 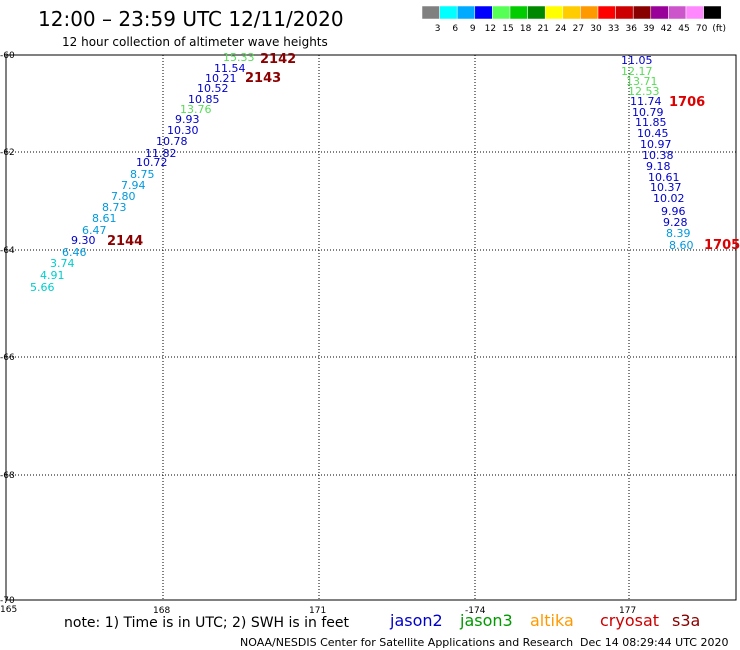 I want to click on time-label: 1705, so click(x=722, y=245).